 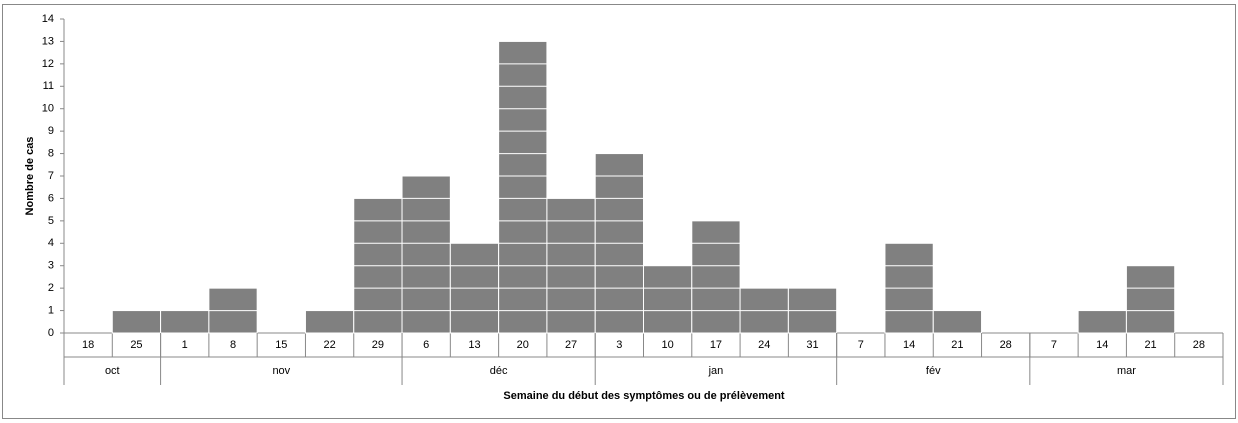 I want to click on y-tick-label: 3, so click(x=51, y=266).